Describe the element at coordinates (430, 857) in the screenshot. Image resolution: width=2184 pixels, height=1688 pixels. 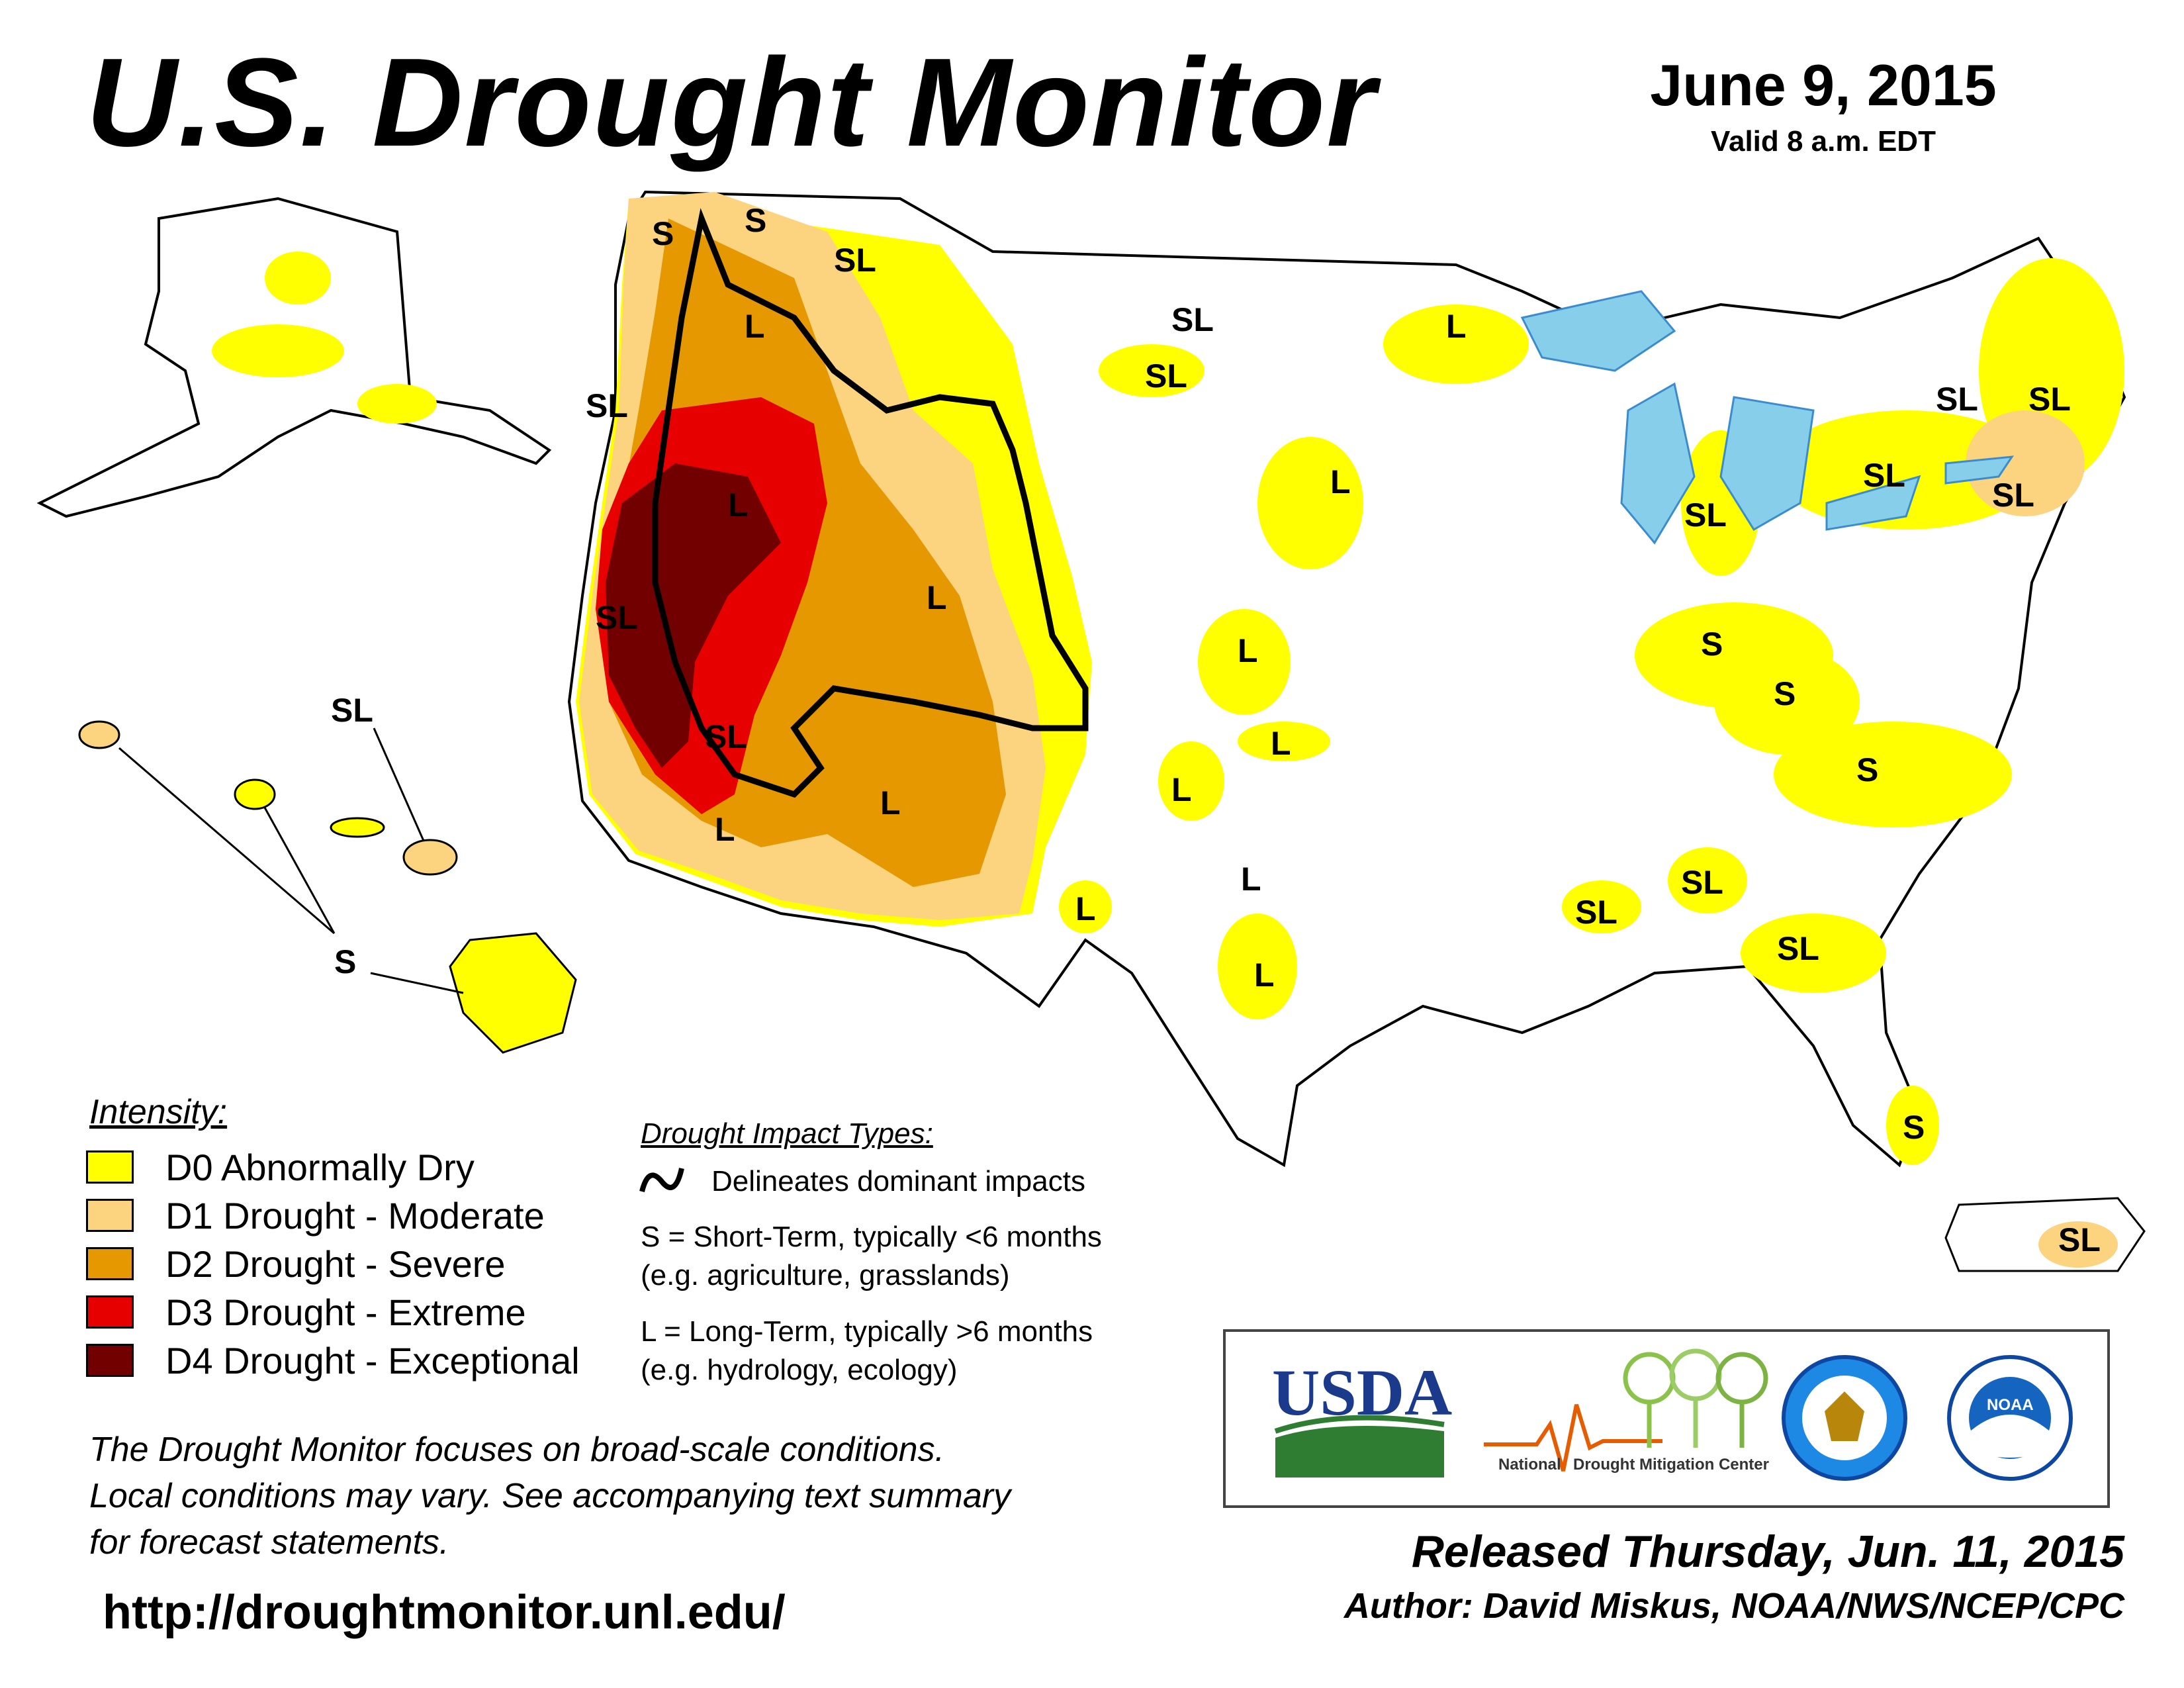
I see `hi-maui` at that location.